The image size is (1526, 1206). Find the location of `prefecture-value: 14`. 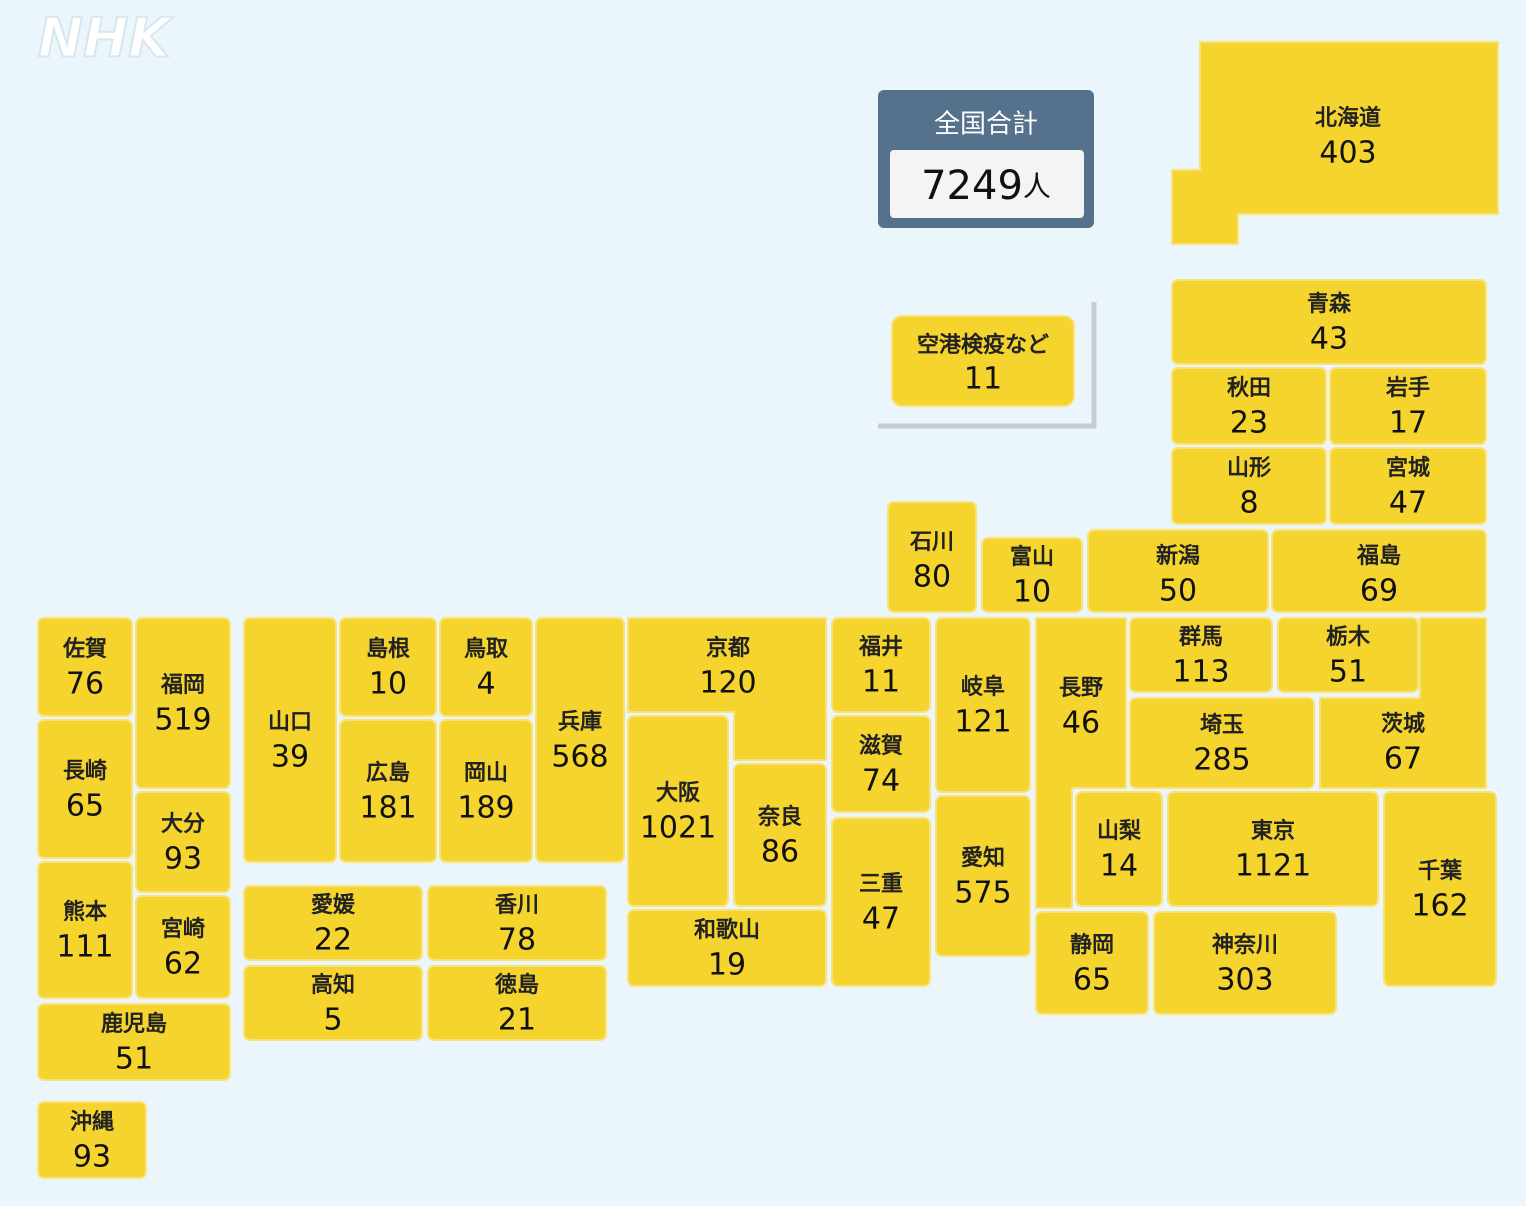

prefecture-value: 14 is located at coordinates (1119, 866).